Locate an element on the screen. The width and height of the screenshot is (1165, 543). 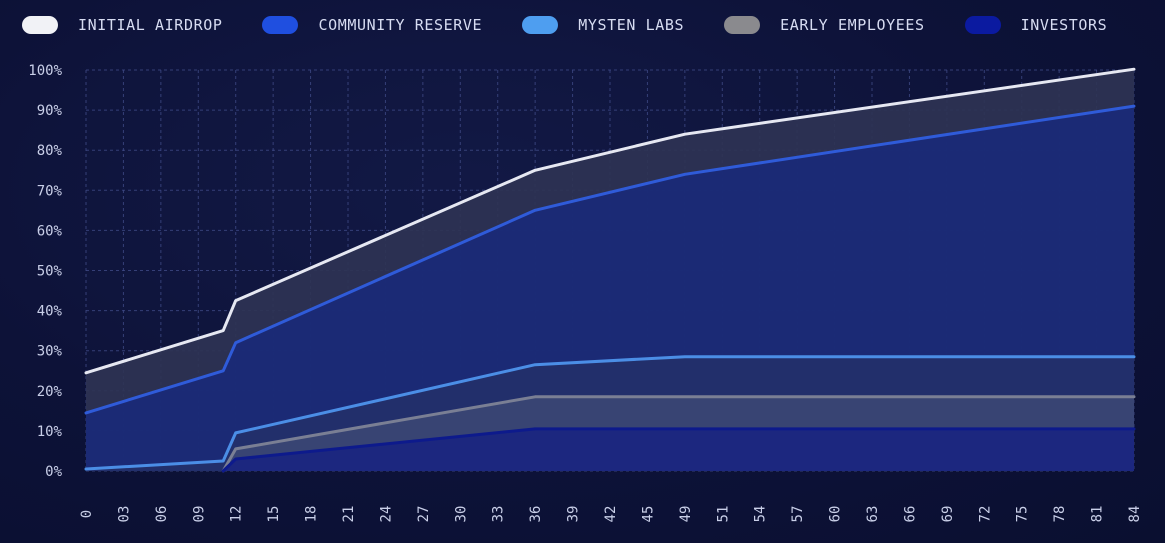
x-tick-label: 66 is located at coordinates (910, 514).